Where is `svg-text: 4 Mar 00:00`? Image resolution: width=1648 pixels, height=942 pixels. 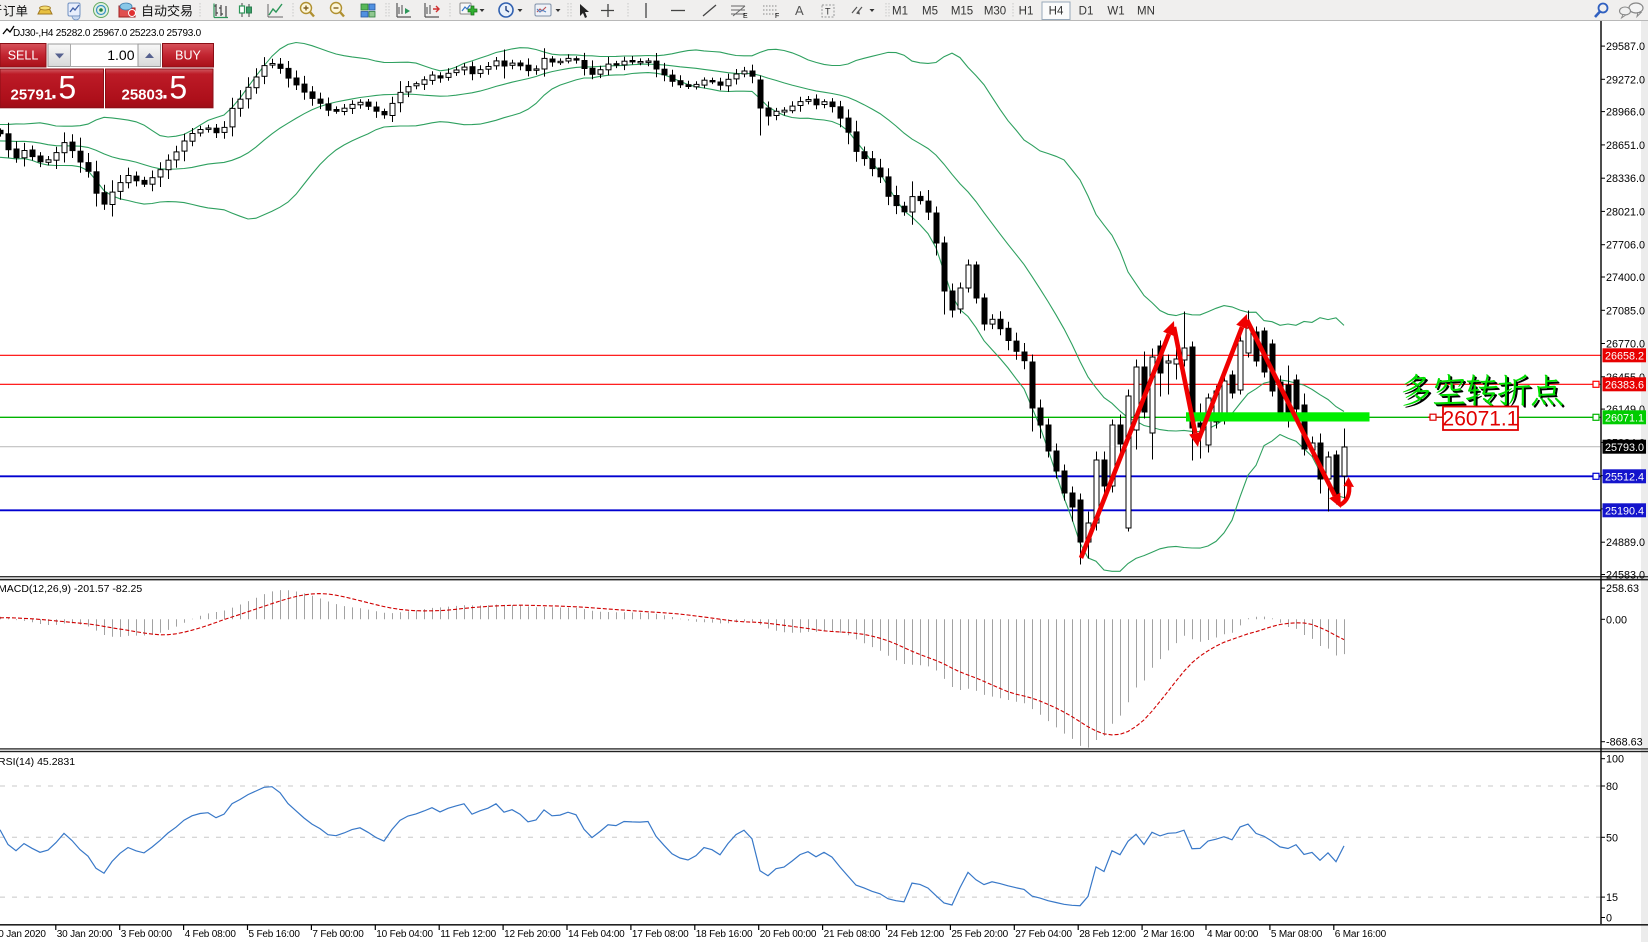 svg-text: 4 Mar 00:00 is located at coordinates (1233, 934).